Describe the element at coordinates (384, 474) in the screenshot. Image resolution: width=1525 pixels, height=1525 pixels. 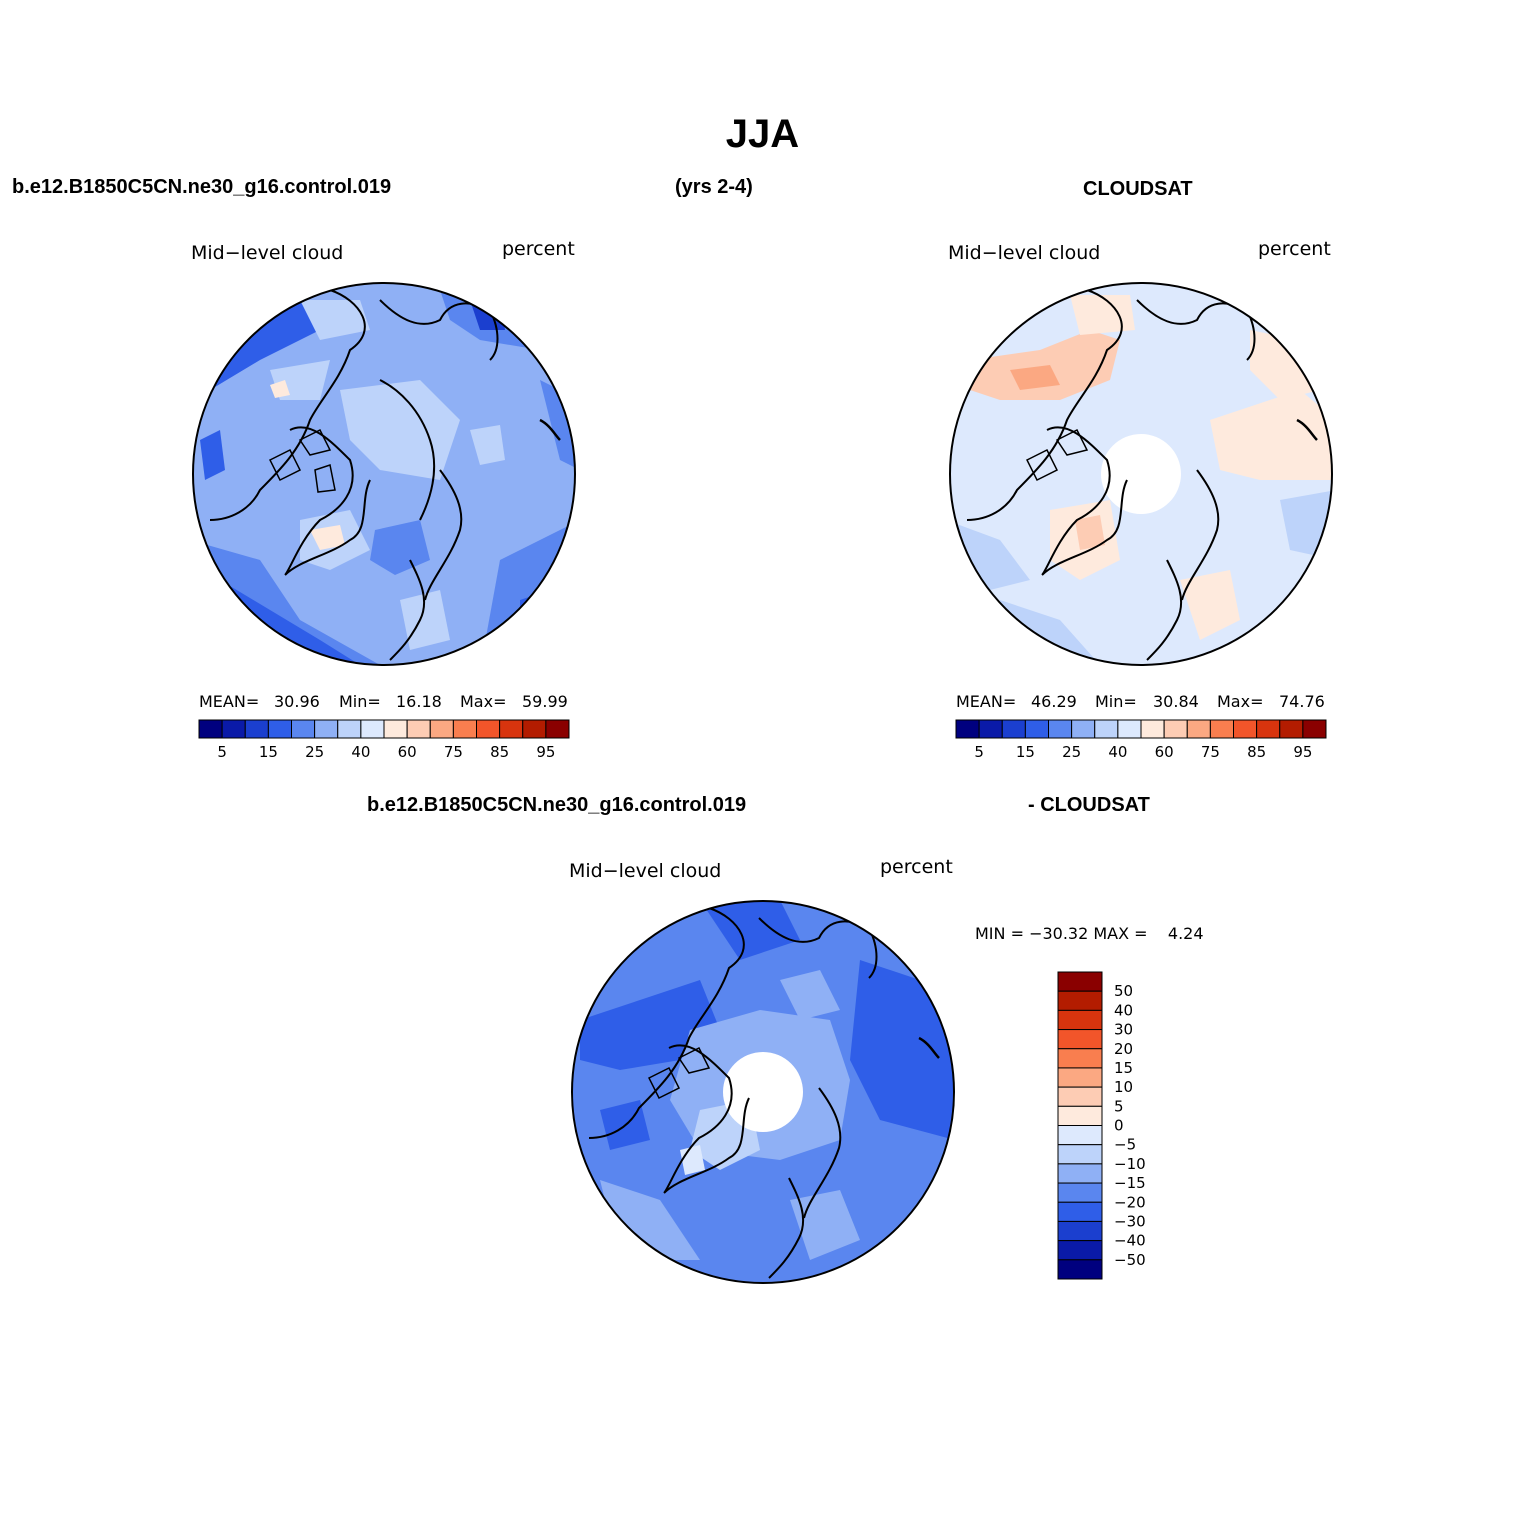
I see `model-map` at that location.